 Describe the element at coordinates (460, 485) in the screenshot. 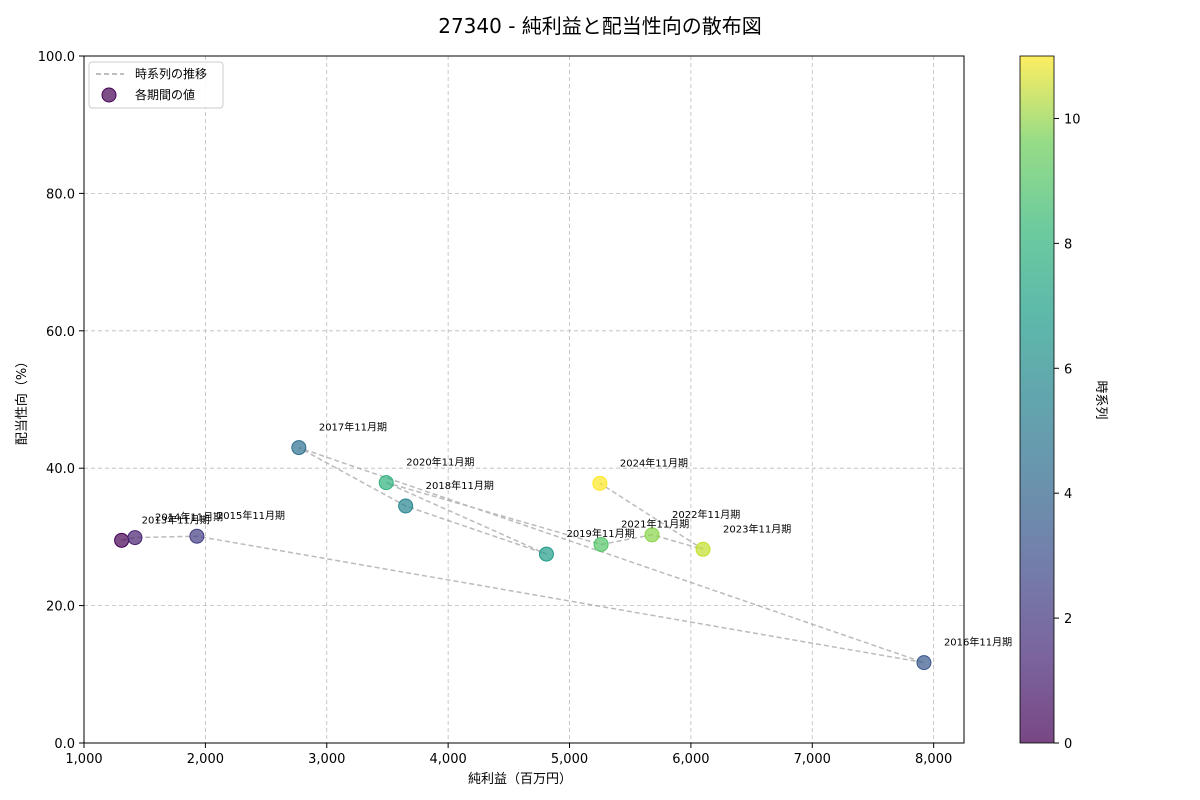

I see `point-label: 2018年11月期` at that location.